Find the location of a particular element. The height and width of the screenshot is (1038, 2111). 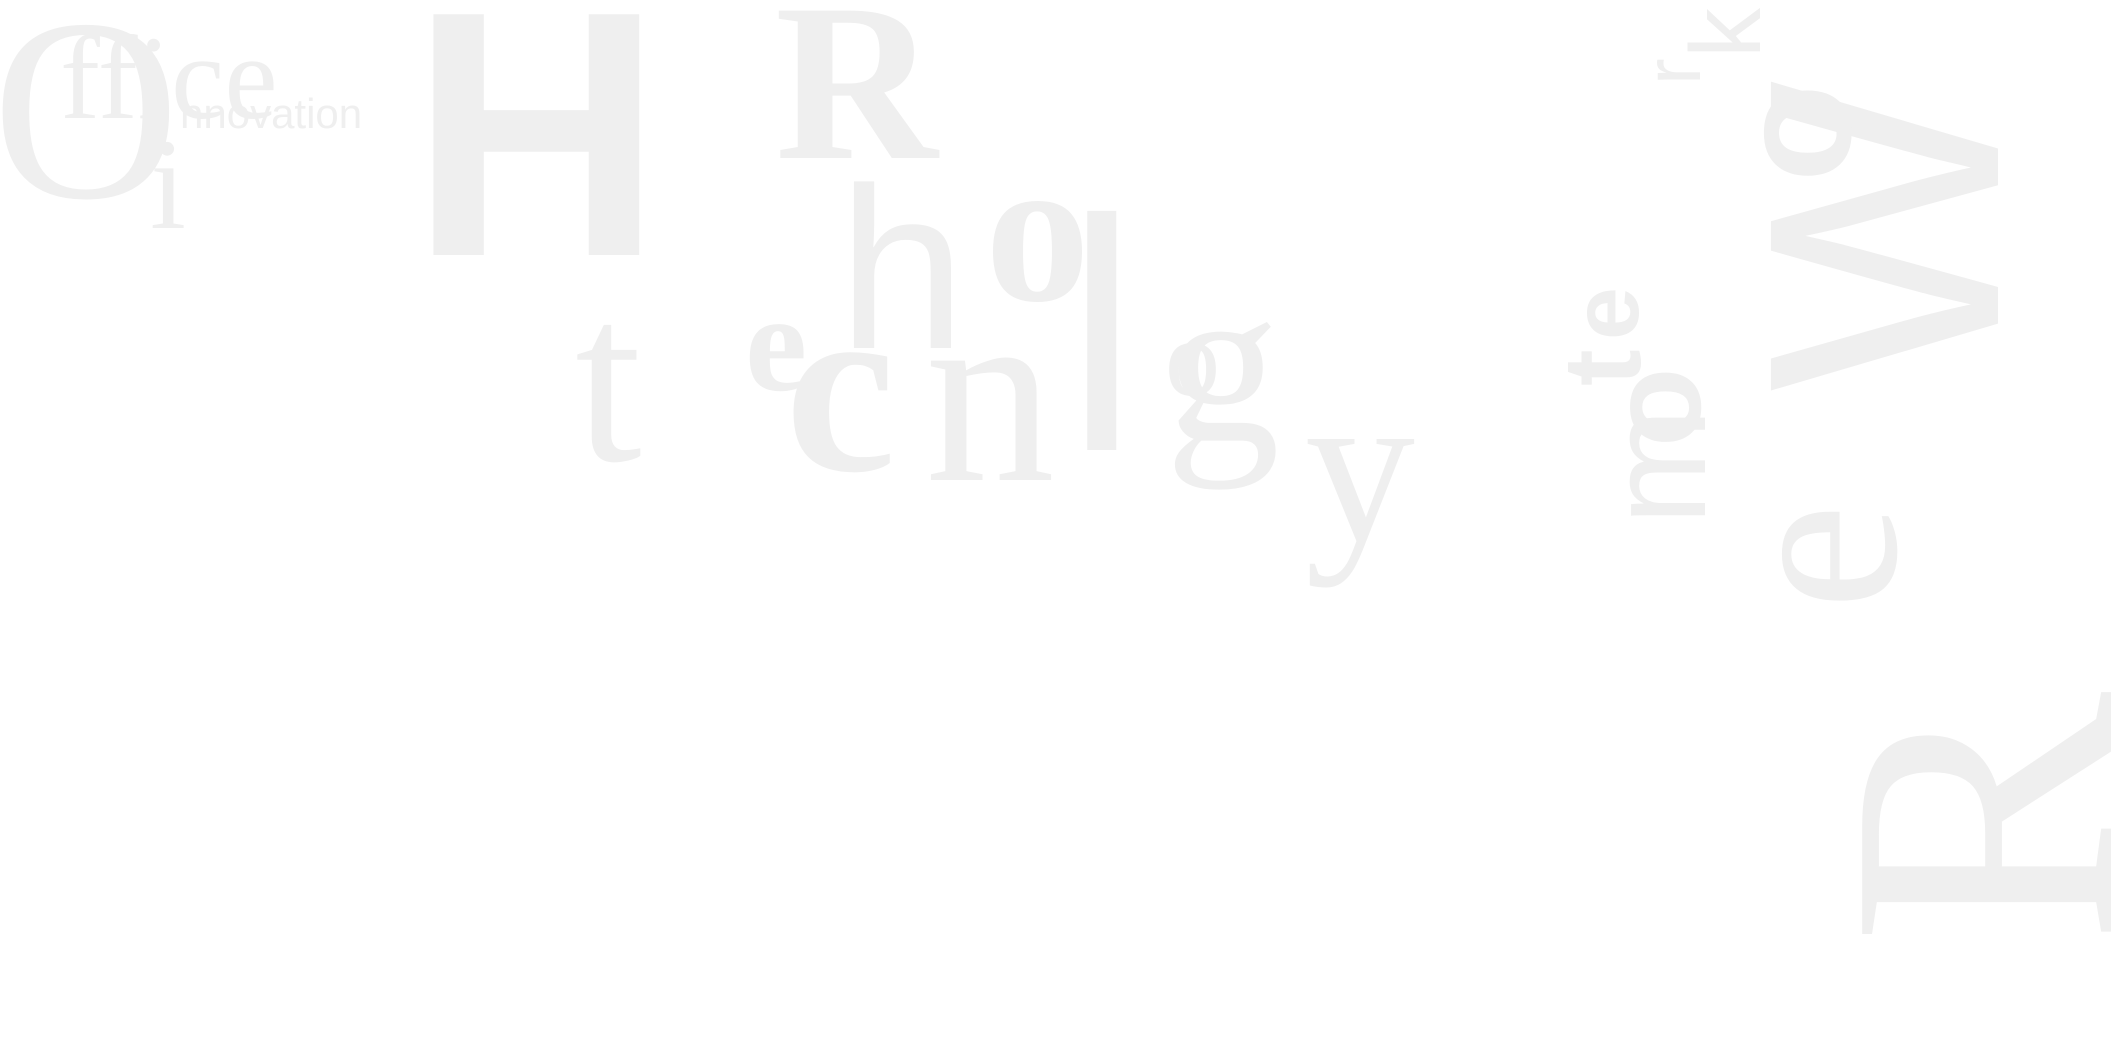

remote-work-letter: W is located at coordinates (1883, 234).